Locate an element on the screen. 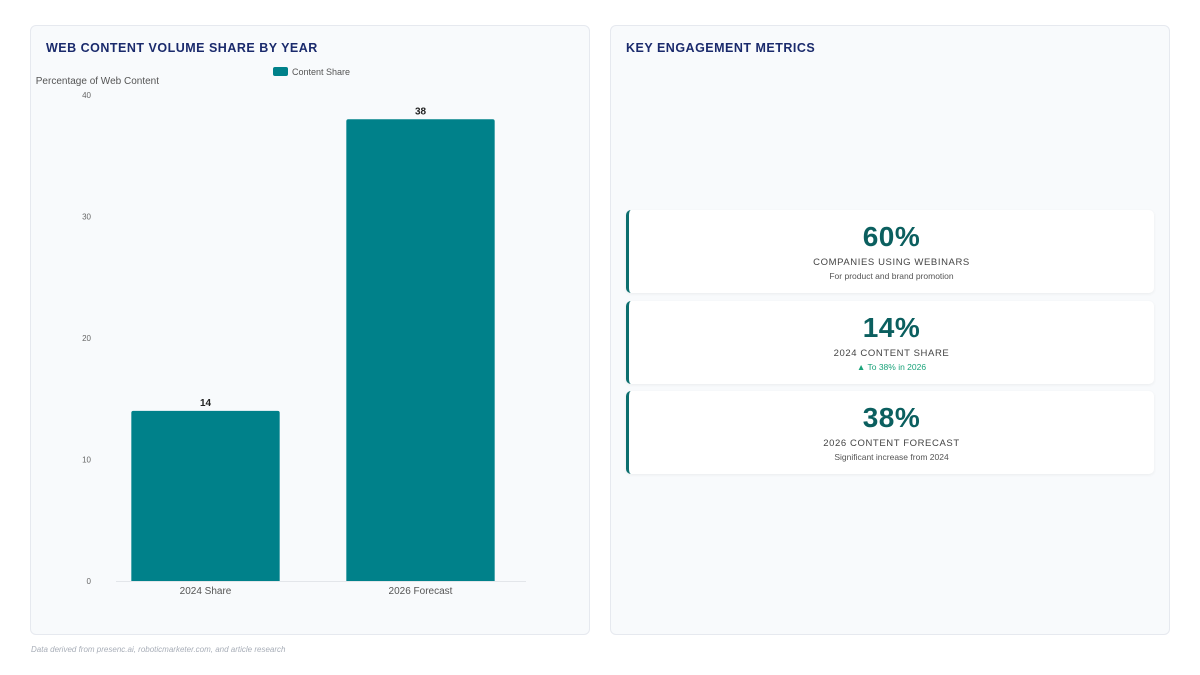  metric-value: 14% is located at coordinates (891, 327).